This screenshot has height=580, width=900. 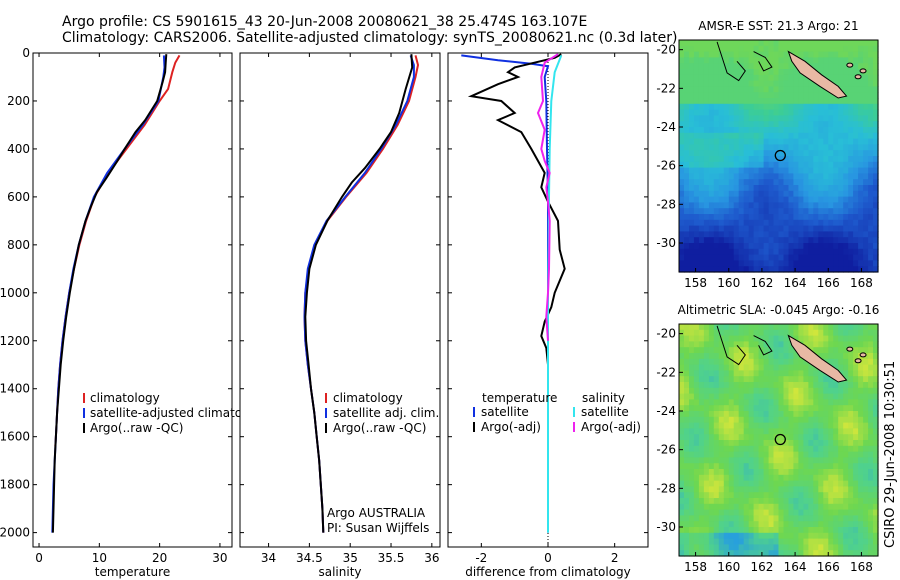 I want to click on map-y-tick-label: -20, so click(x=666, y=334).